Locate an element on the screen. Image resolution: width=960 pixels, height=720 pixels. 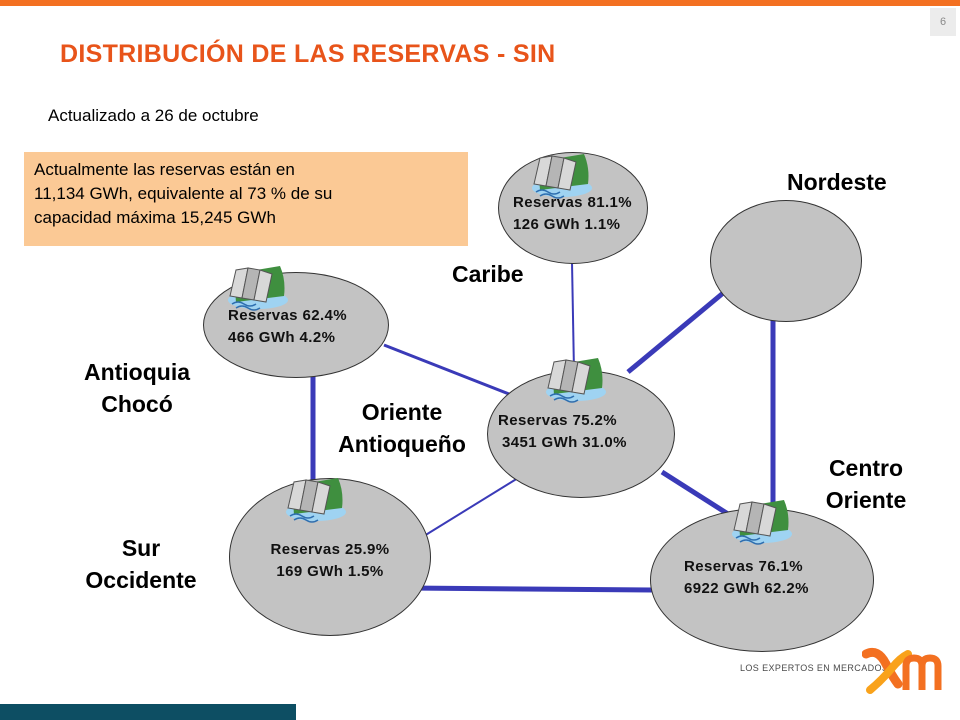
footer-bar is located at coordinates (148, 712).